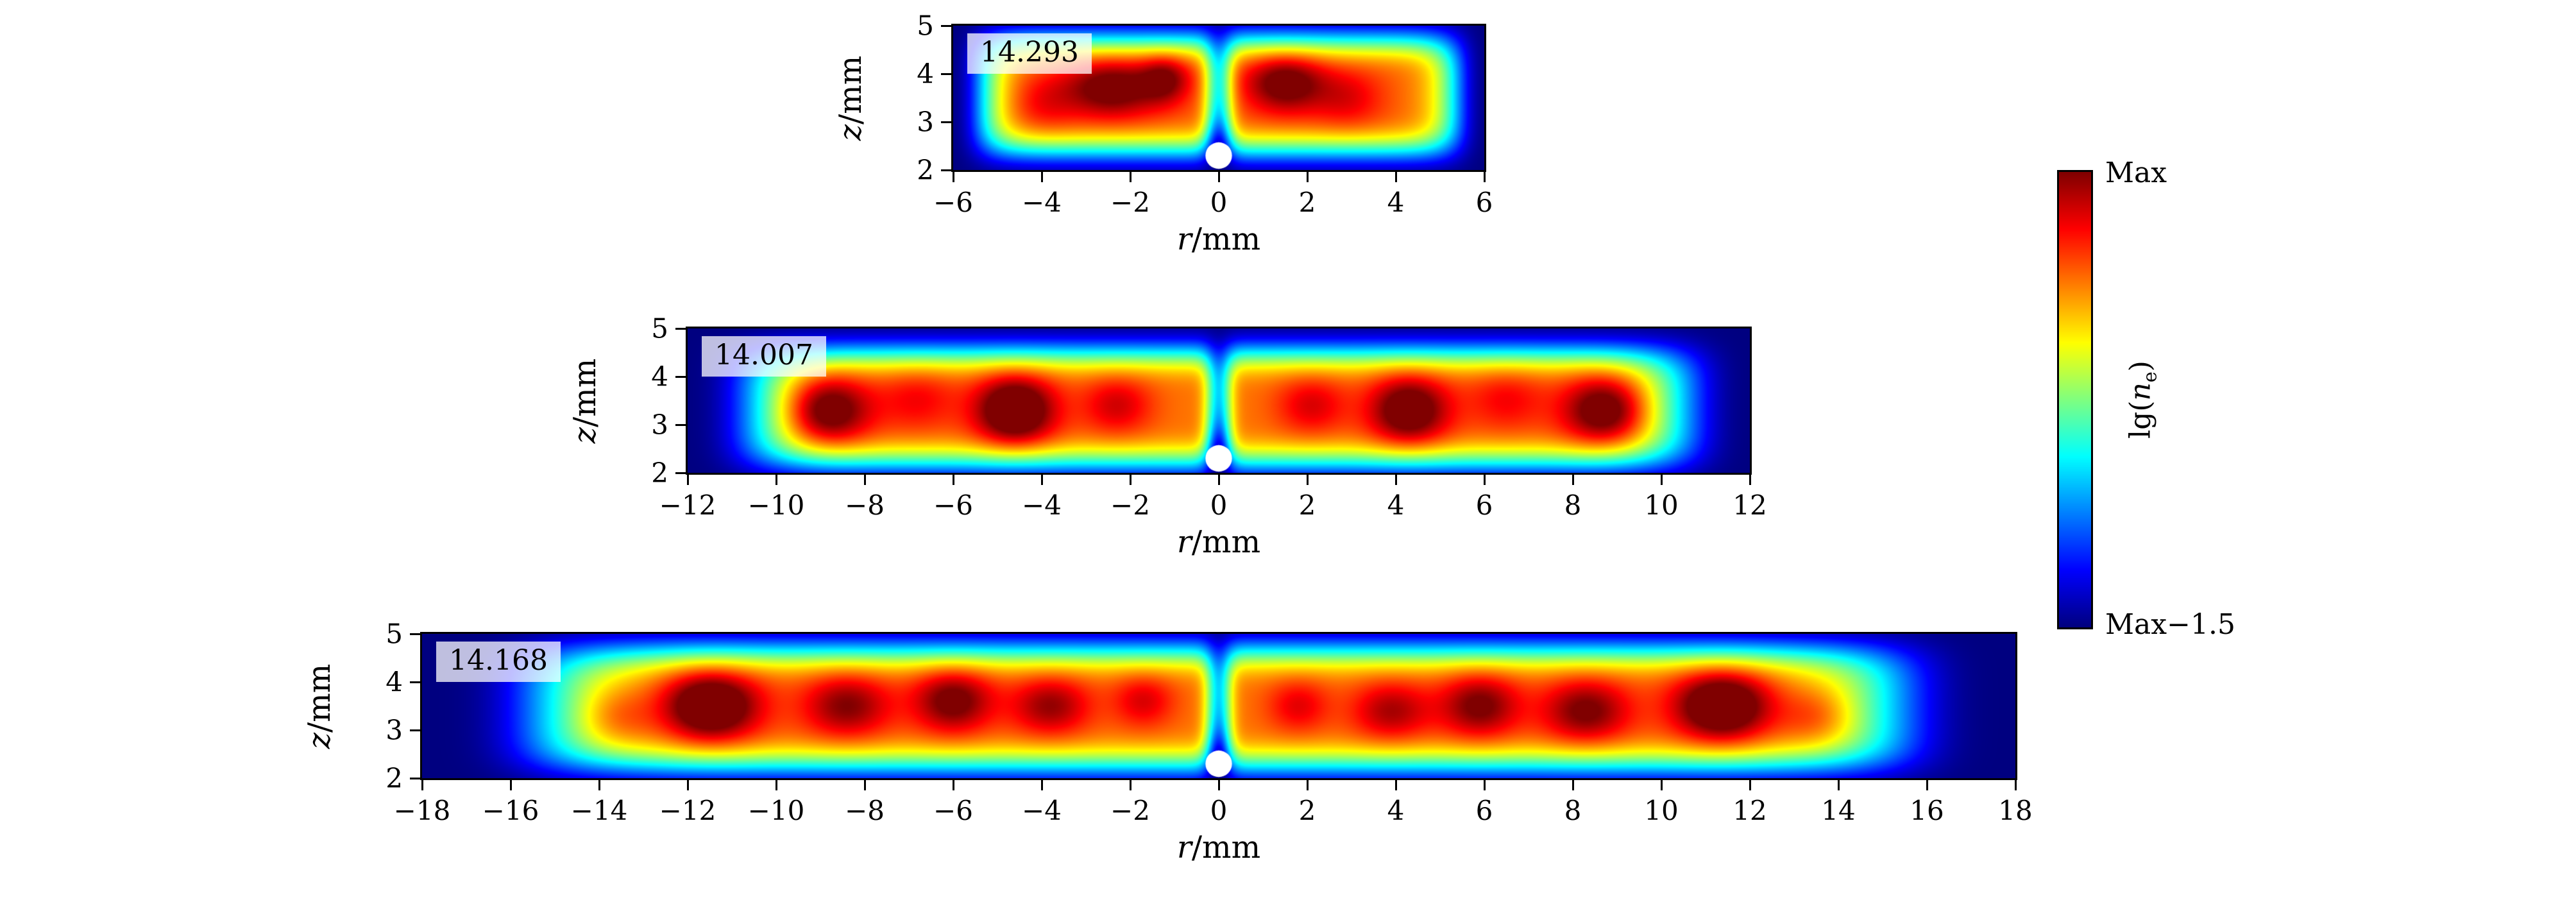  I want to click on tick-label: −2, so click(1130, 810).